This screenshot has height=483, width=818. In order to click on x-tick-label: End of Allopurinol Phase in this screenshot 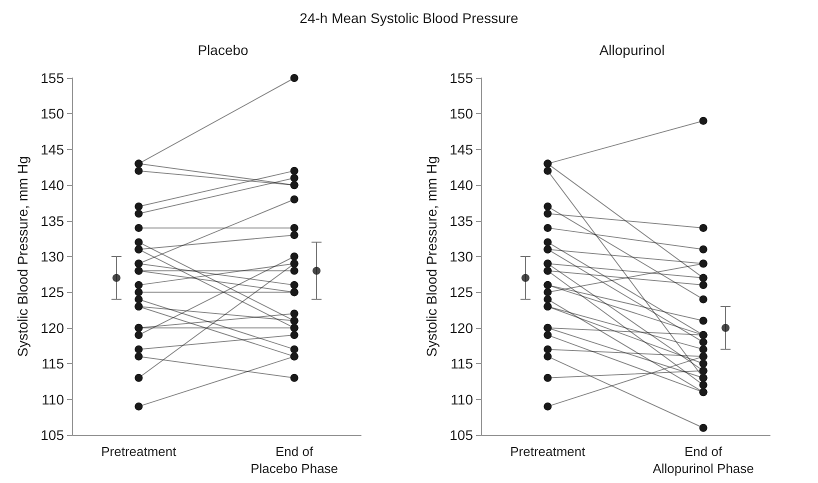, I will do `click(703, 460)`.